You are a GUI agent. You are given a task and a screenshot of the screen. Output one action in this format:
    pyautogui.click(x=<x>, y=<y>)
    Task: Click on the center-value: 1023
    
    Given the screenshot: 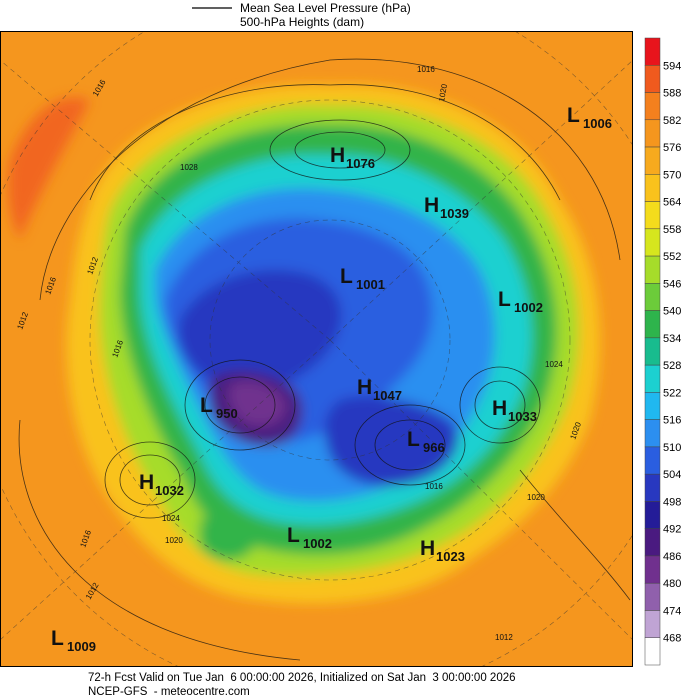 What is the action you would take?
    pyautogui.click(x=450, y=556)
    